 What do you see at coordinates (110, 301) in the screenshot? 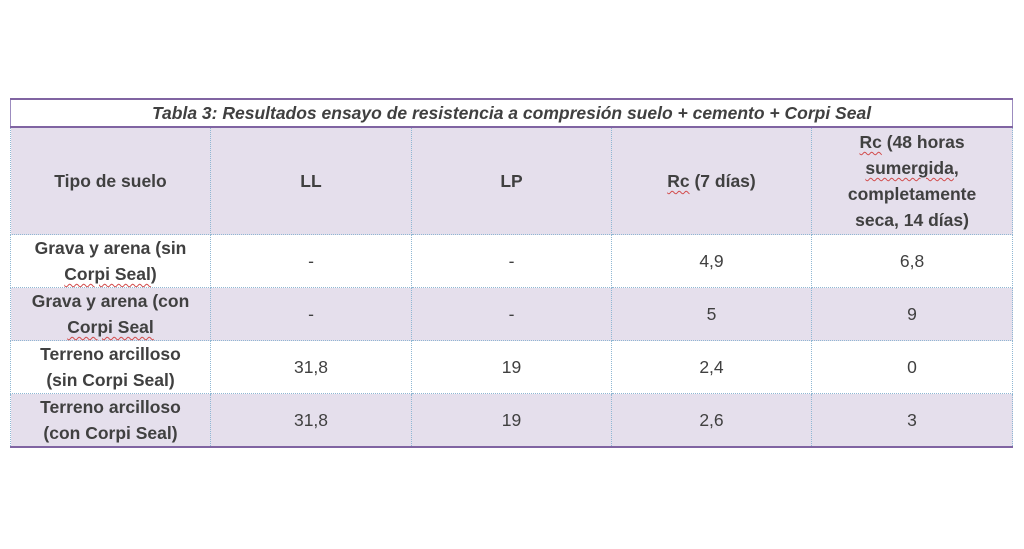
I see `row-label-a: Grava y arena (con` at bounding box center [110, 301].